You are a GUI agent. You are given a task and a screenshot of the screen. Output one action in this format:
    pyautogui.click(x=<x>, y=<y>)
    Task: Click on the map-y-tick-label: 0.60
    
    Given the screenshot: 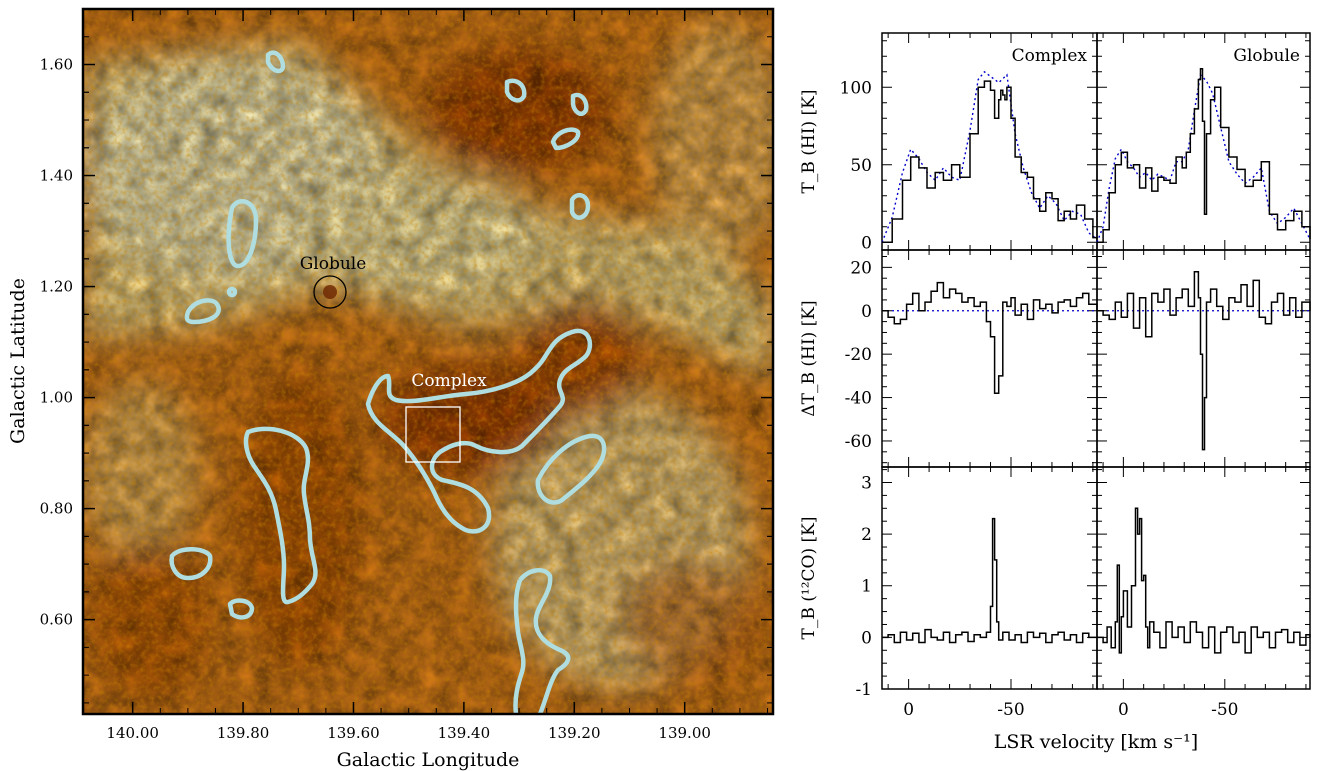 What is the action you would take?
    pyautogui.click(x=56, y=620)
    